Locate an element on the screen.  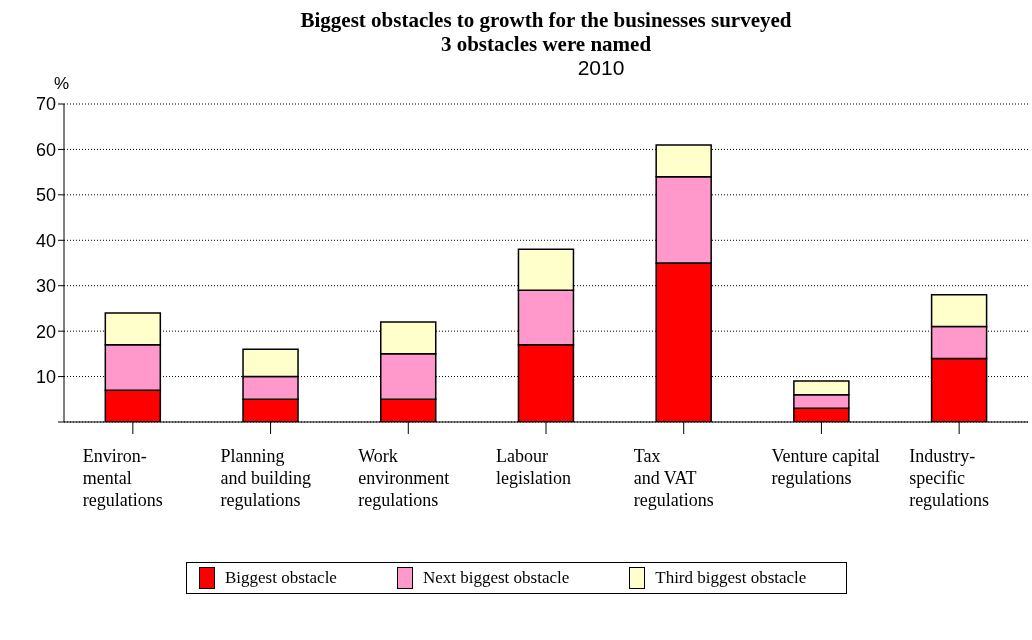
legend-label: Next biggest obstacle is located at coordinates (495, 578).